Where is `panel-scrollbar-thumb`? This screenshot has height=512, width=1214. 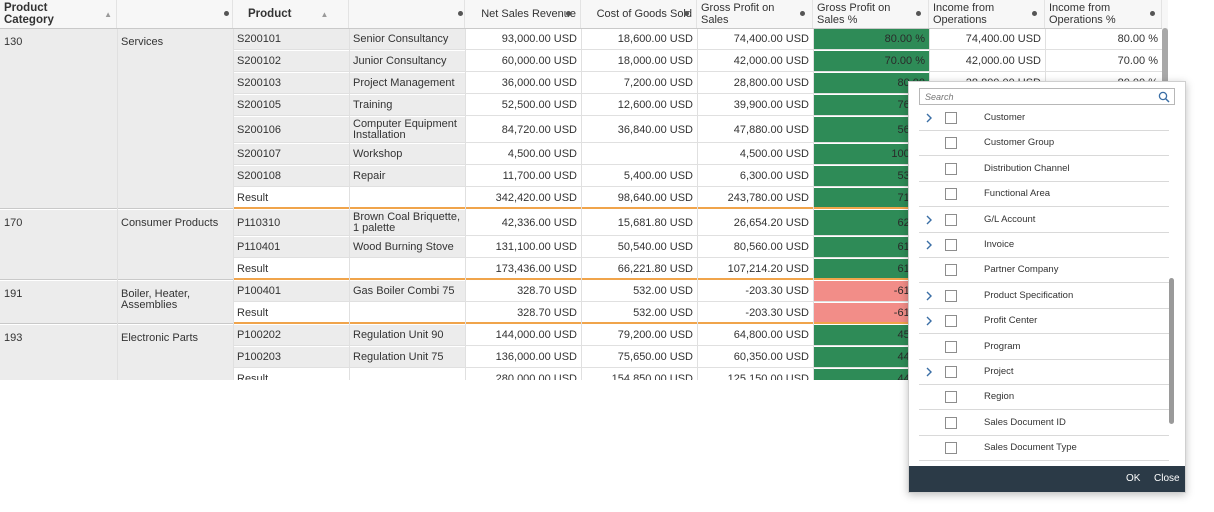
panel-scrollbar-thumb is located at coordinates (1171, 351).